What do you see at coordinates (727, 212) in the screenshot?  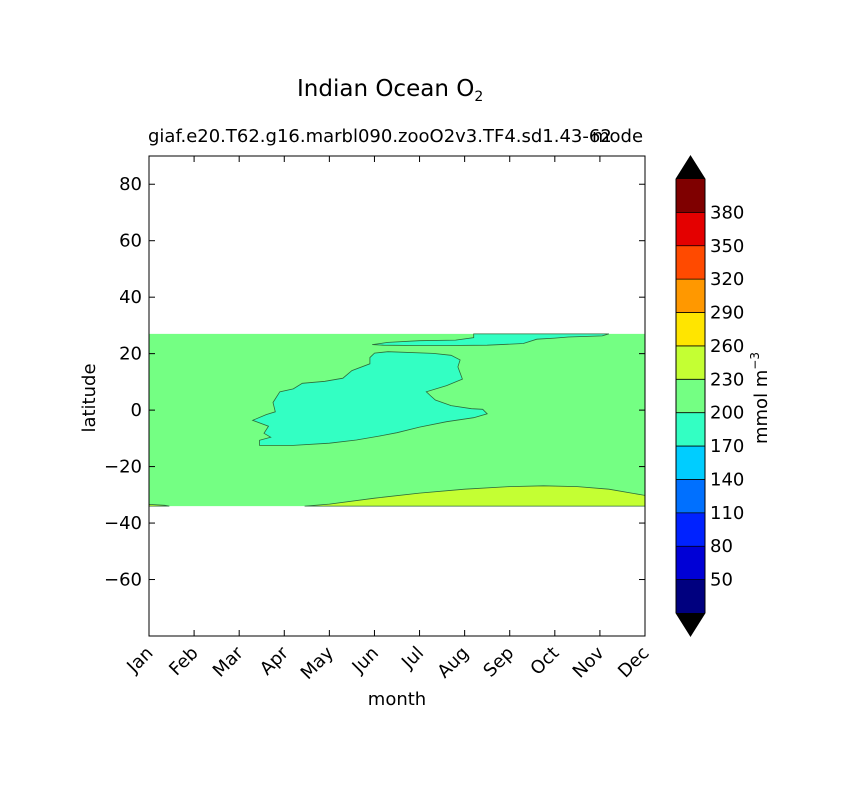 I see `colorbar-tick-label: 380` at bounding box center [727, 212].